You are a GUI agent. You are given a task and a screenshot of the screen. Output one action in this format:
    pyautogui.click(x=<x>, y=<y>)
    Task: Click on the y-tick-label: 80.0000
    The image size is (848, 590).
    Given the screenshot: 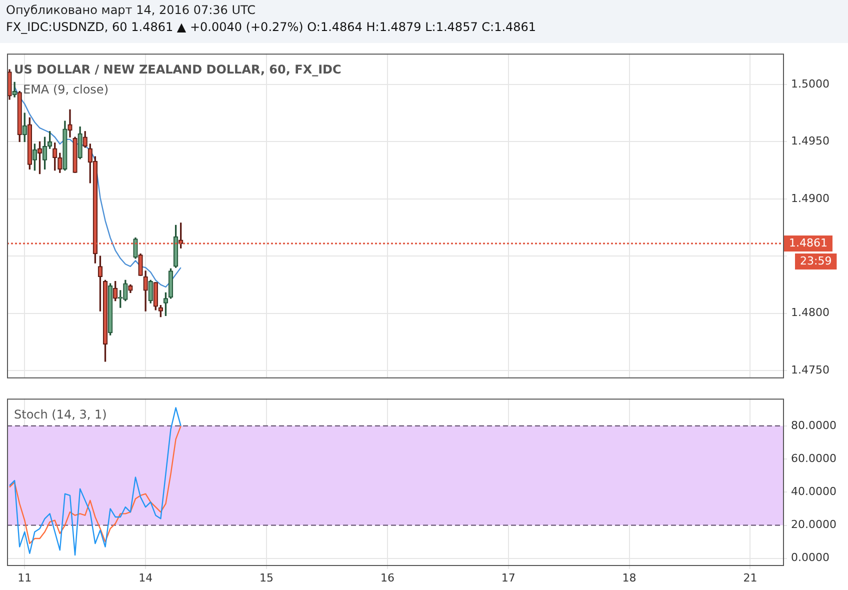 What is the action you would take?
    pyautogui.click(x=813, y=425)
    